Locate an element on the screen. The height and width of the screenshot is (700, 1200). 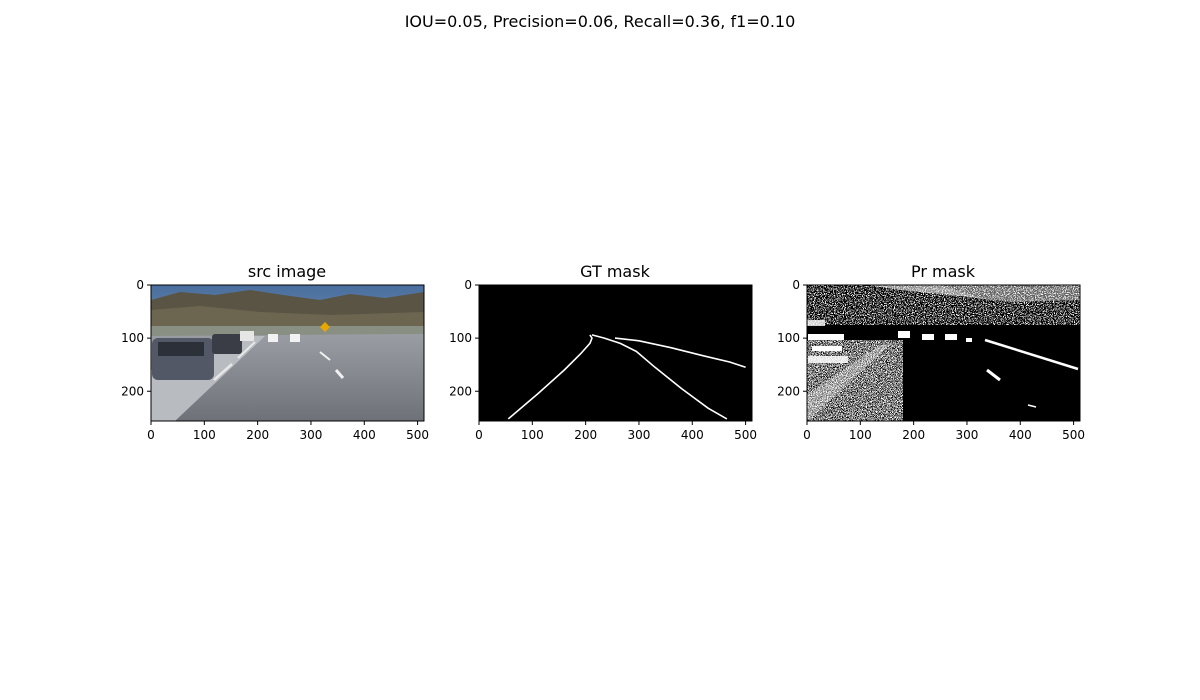
panel-title: Pr mask is located at coordinates (943, 271).